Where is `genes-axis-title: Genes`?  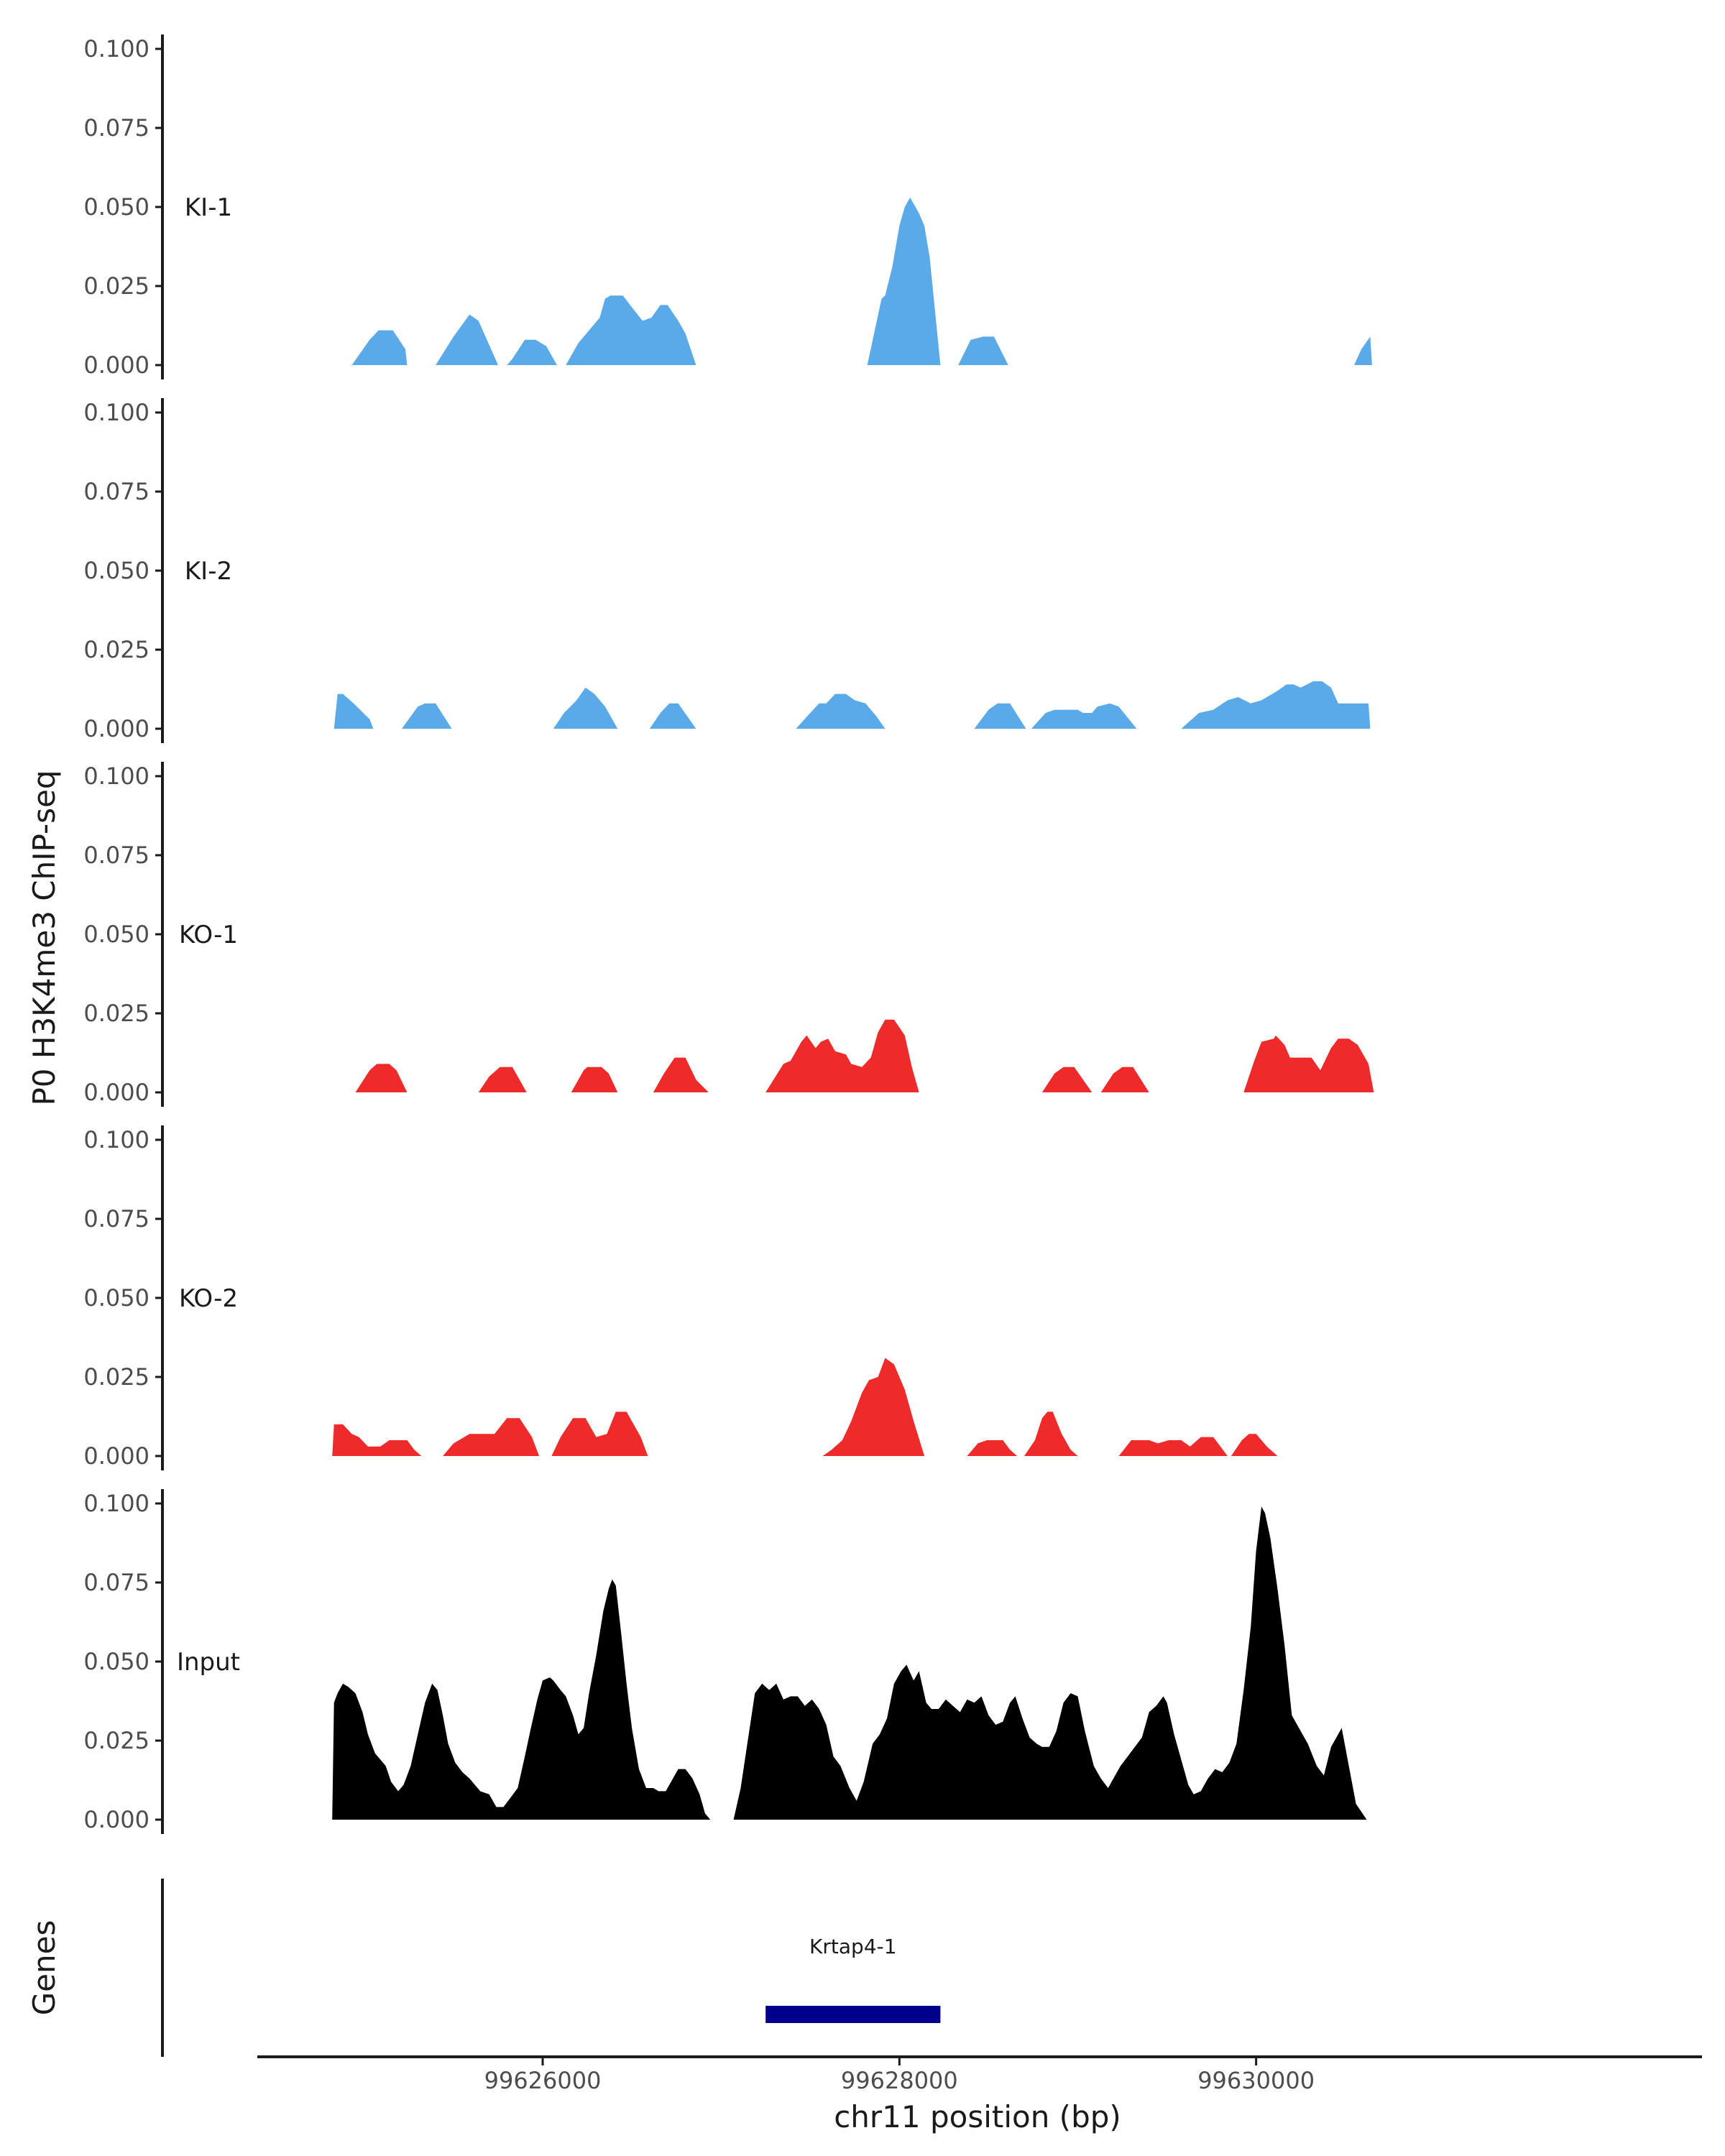 genes-axis-title: Genes is located at coordinates (44, 1968).